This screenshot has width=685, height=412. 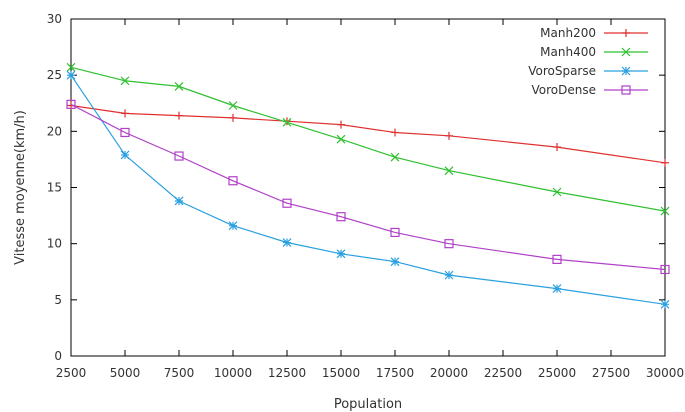 I want to click on y-tick-label: 15, so click(x=54, y=188).